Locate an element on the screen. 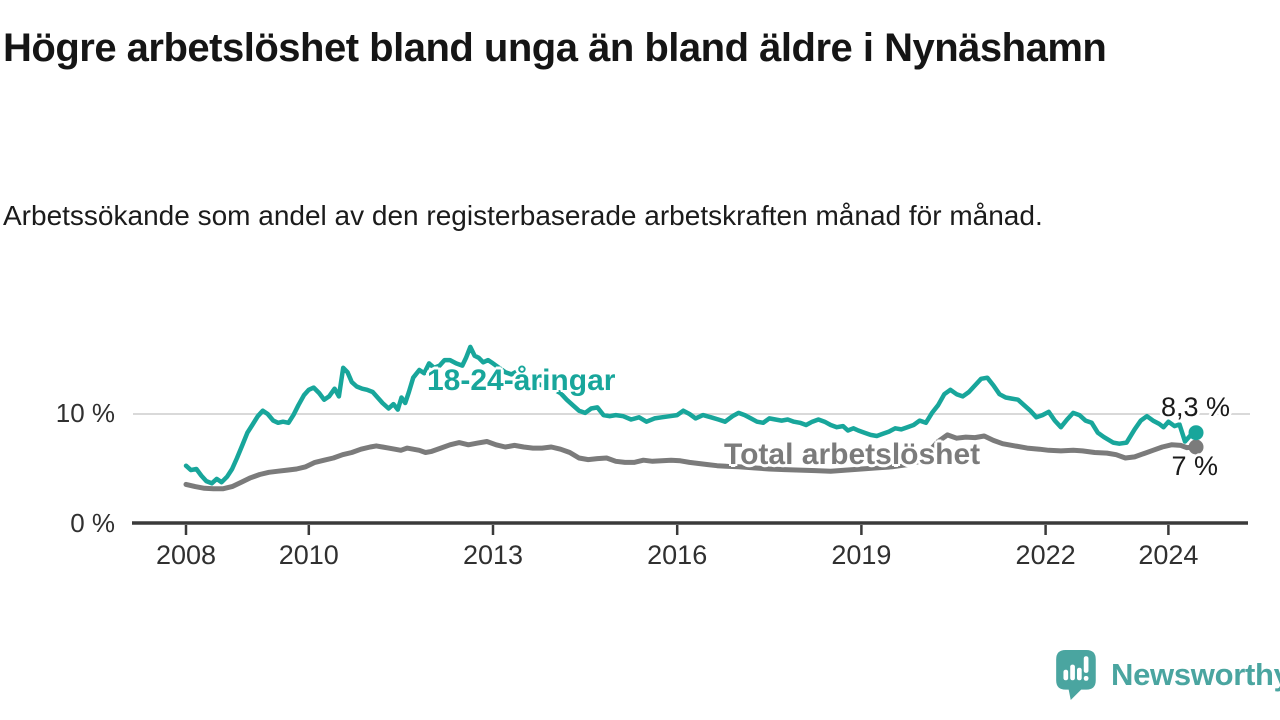  x-tick-label: 2024 is located at coordinates (1168, 555).